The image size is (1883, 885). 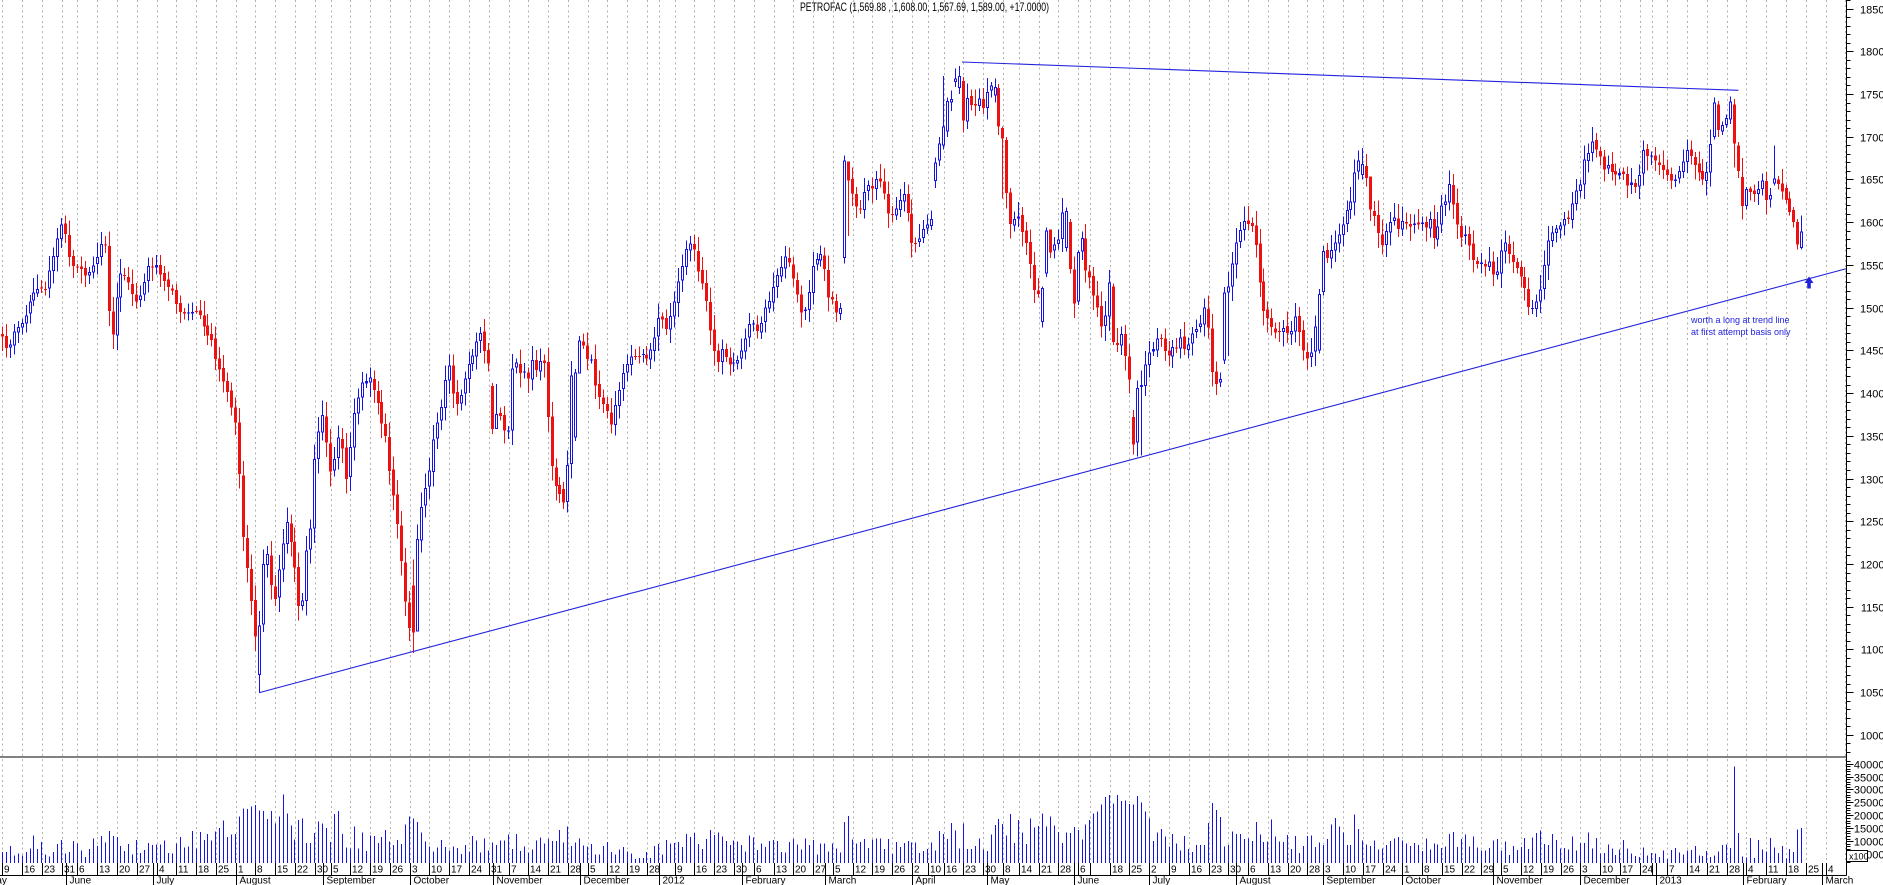 I want to click on svg-text: 6, so click(x=1083, y=870).